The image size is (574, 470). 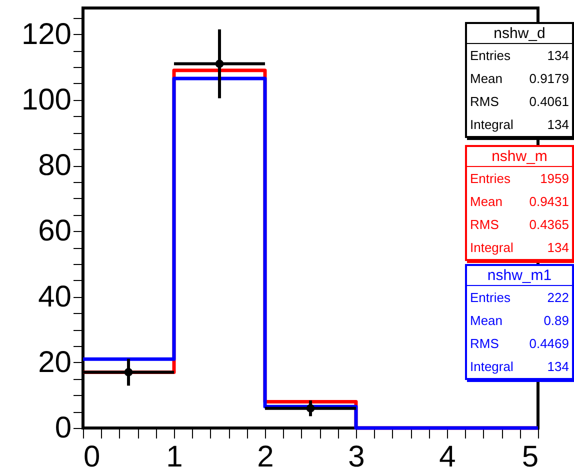 I want to click on text: Entries 1959, so click(x=519, y=178).